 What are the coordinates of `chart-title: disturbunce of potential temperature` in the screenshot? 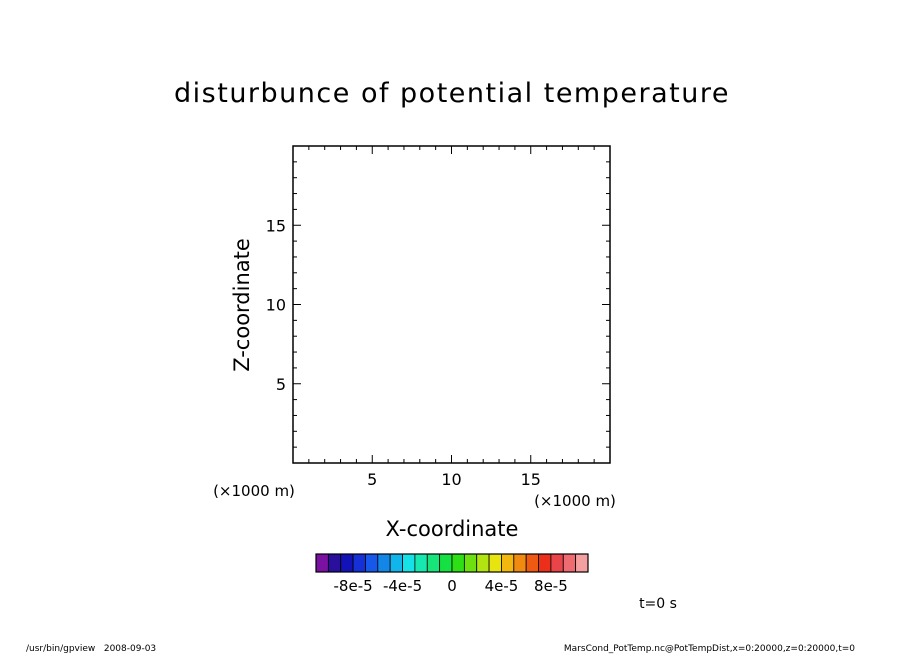 It's located at (452, 93).